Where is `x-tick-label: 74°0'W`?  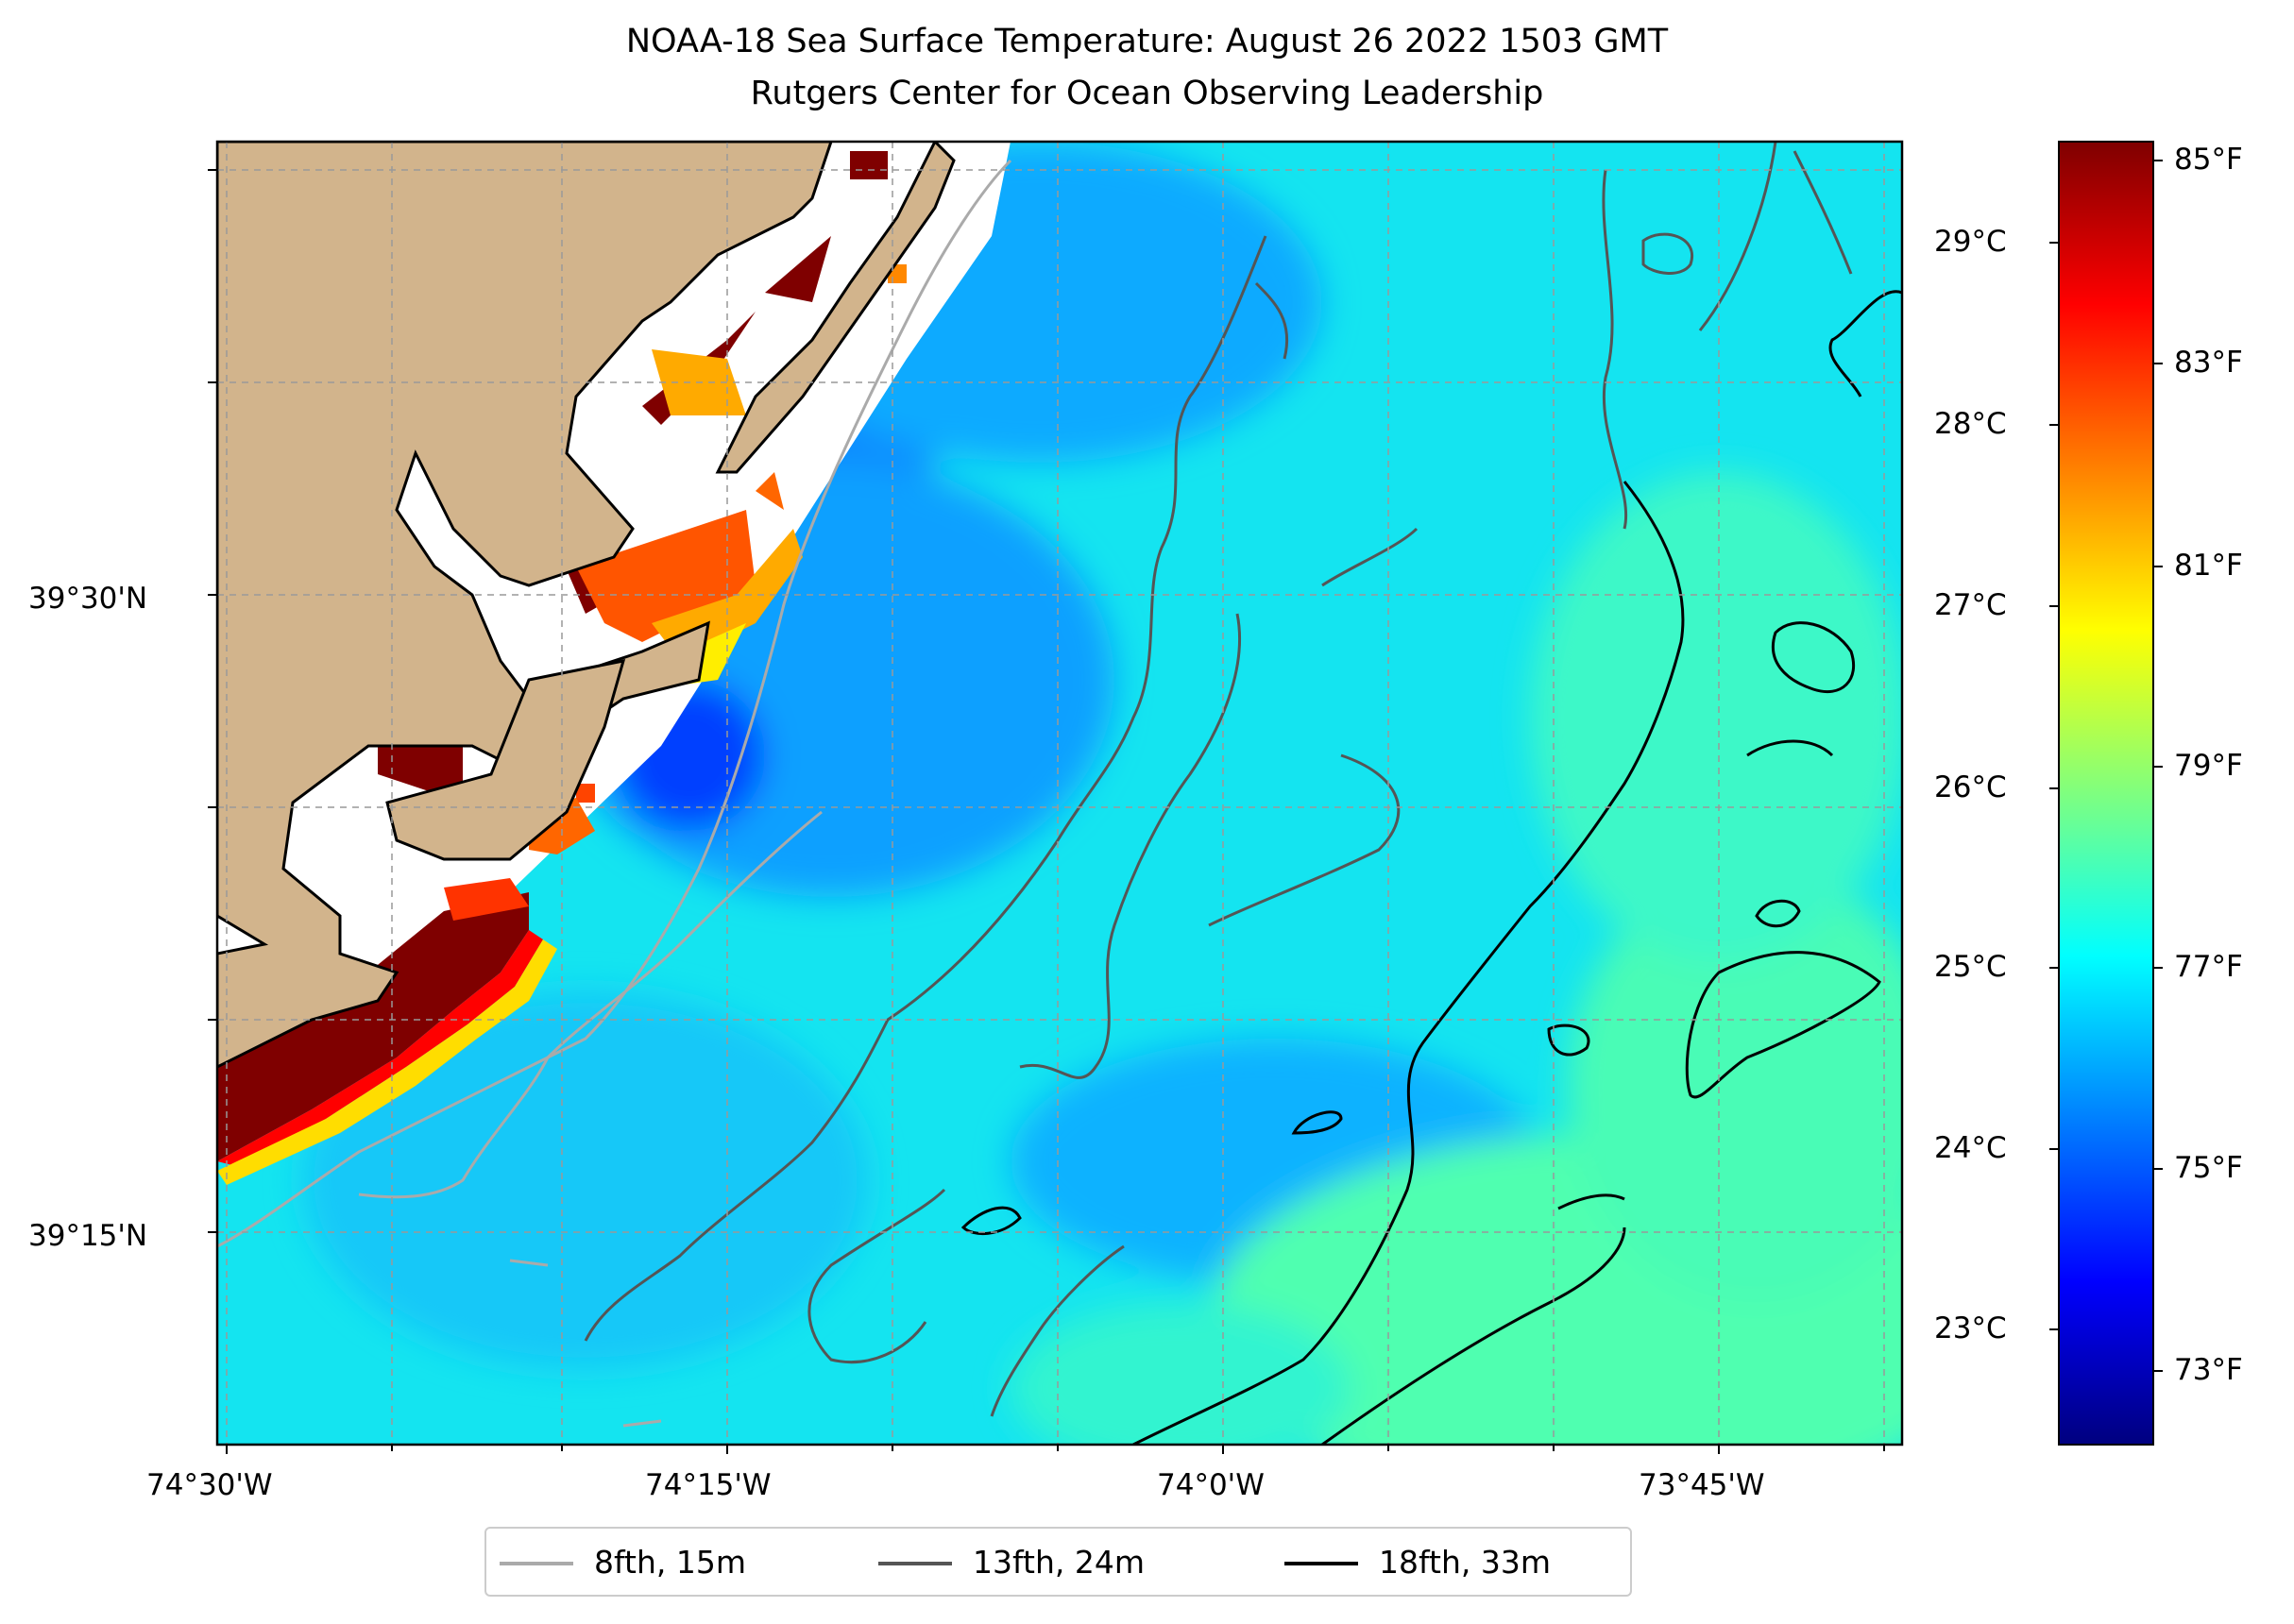
x-tick-label: 74°0'W is located at coordinates (1211, 1485).